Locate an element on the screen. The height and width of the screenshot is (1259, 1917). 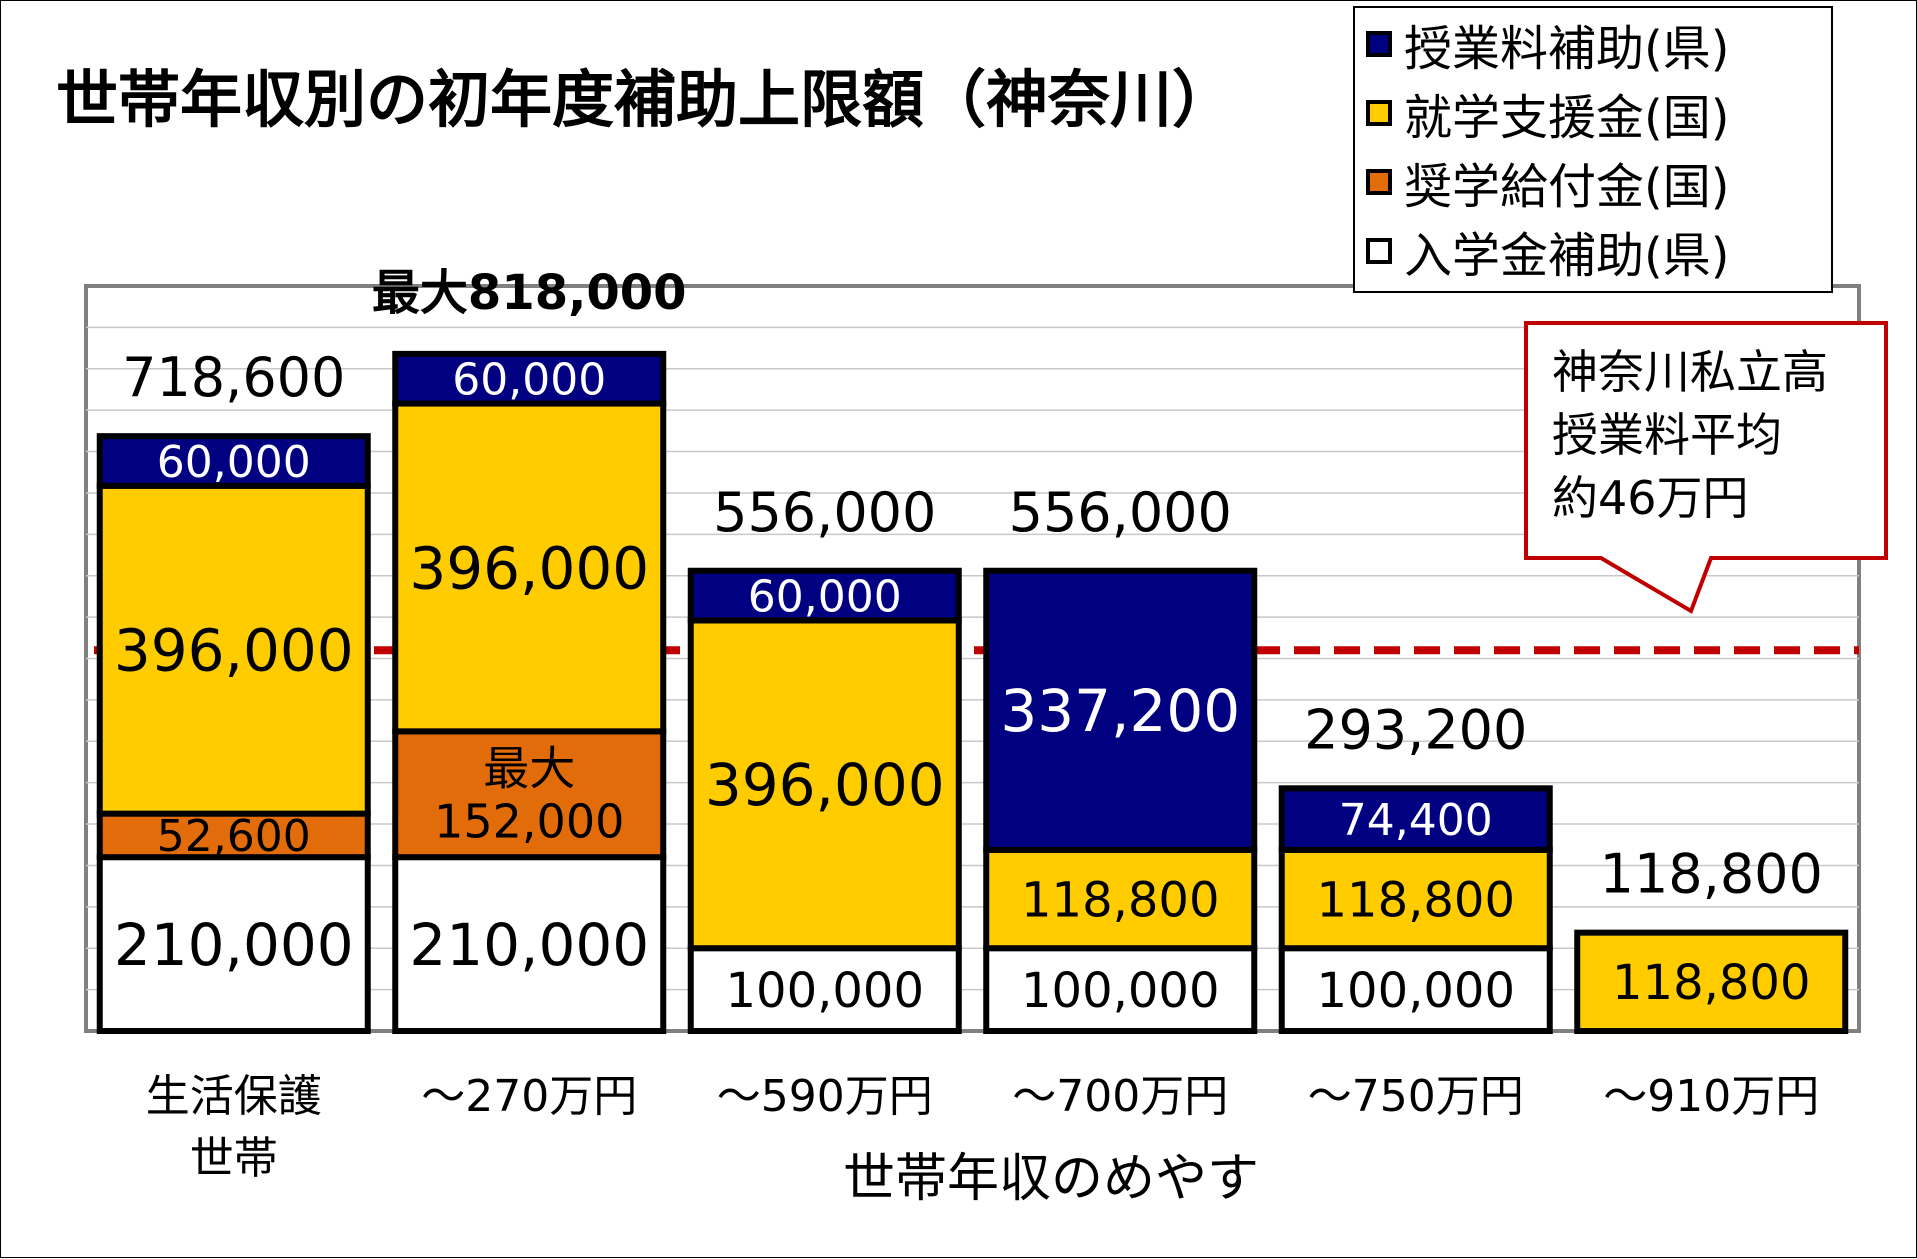
data-label: 74,400 is located at coordinates (1416, 820).